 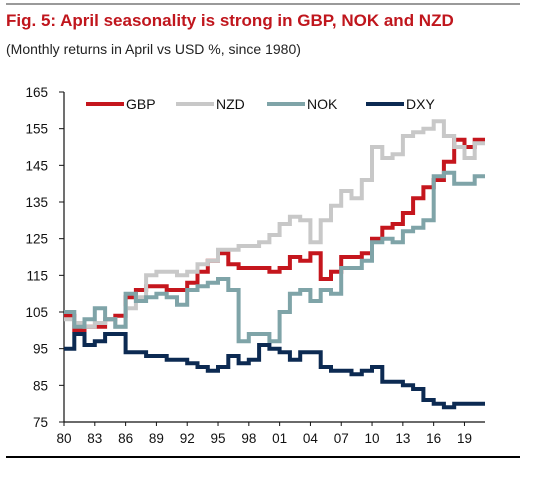 I want to click on legend: GBP NZD NOK DXY, so click(x=260, y=104).